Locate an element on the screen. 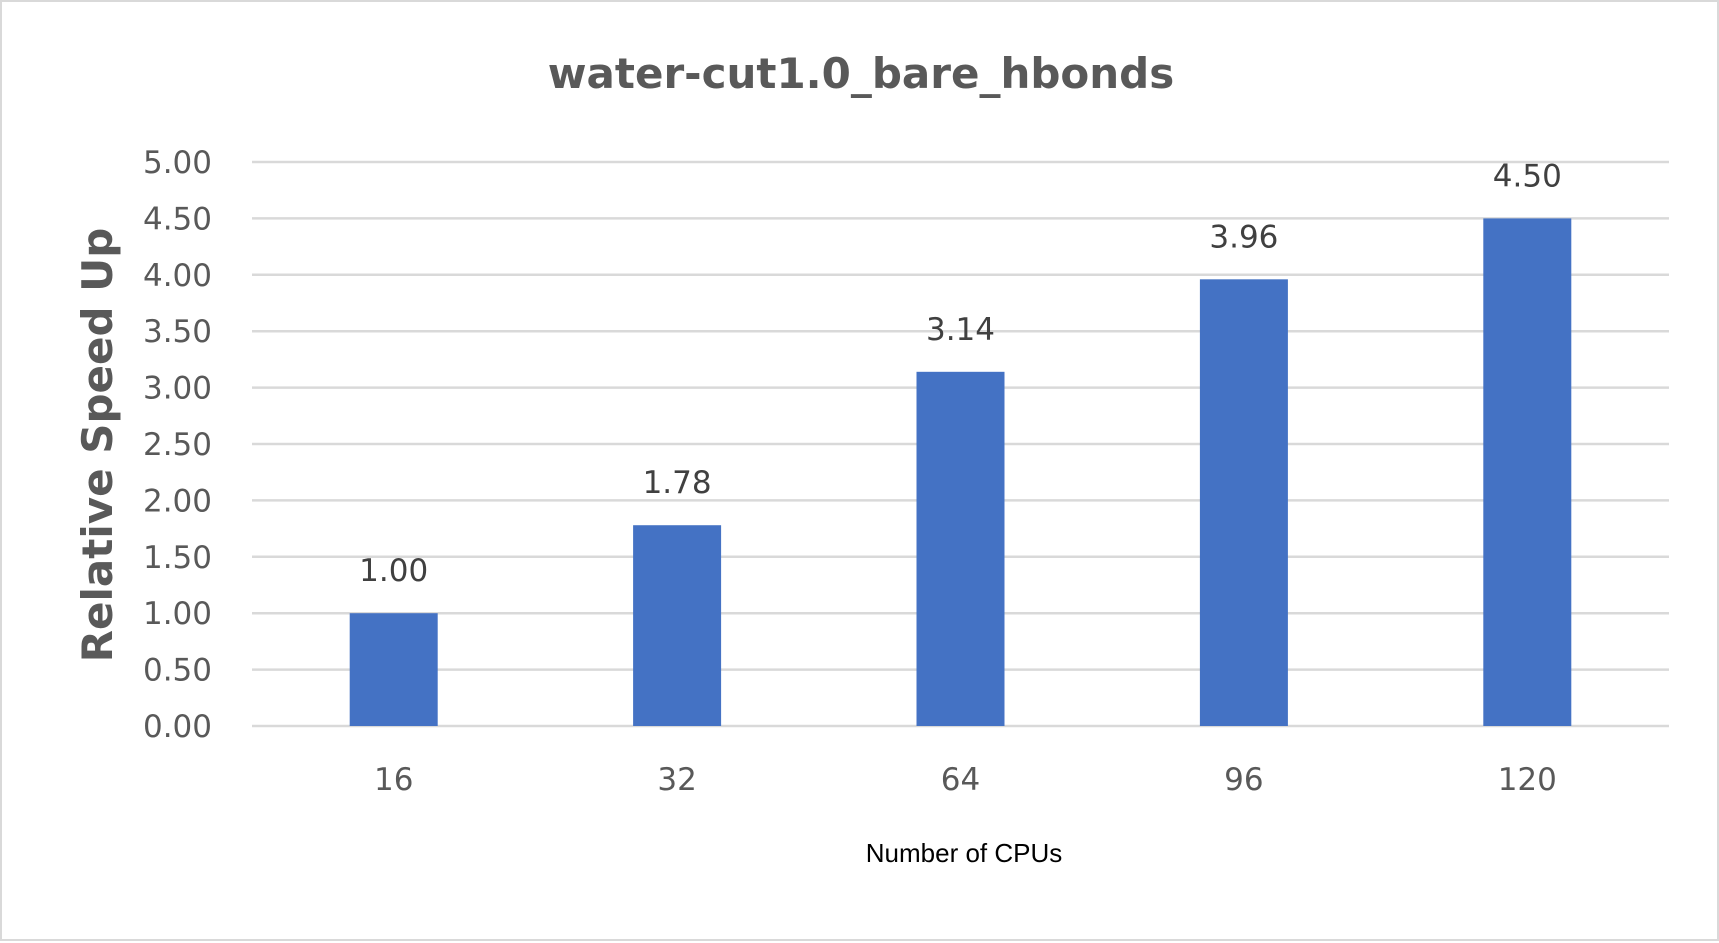 The width and height of the screenshot is (1719, 943). y-tick-label: 5.00 is located at coordinates (177, 163).